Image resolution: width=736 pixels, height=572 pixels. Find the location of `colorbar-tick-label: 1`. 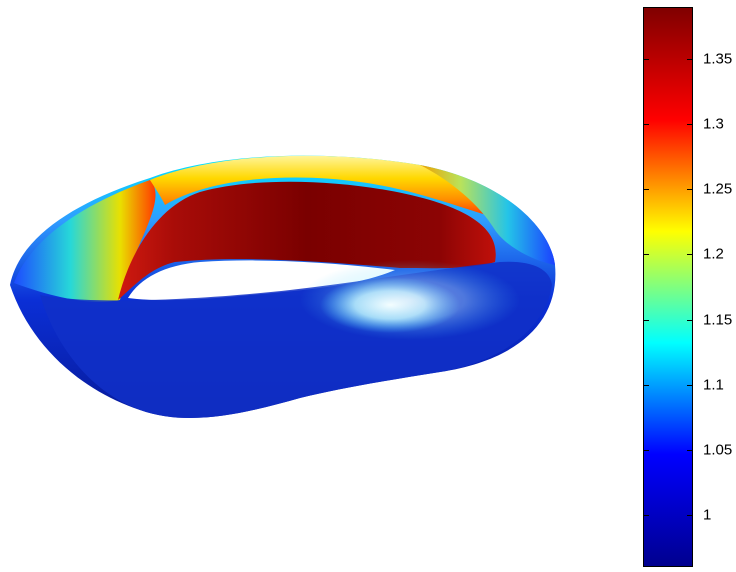

colorbar-tick-label: 1 is located at coordinates (707, 515).